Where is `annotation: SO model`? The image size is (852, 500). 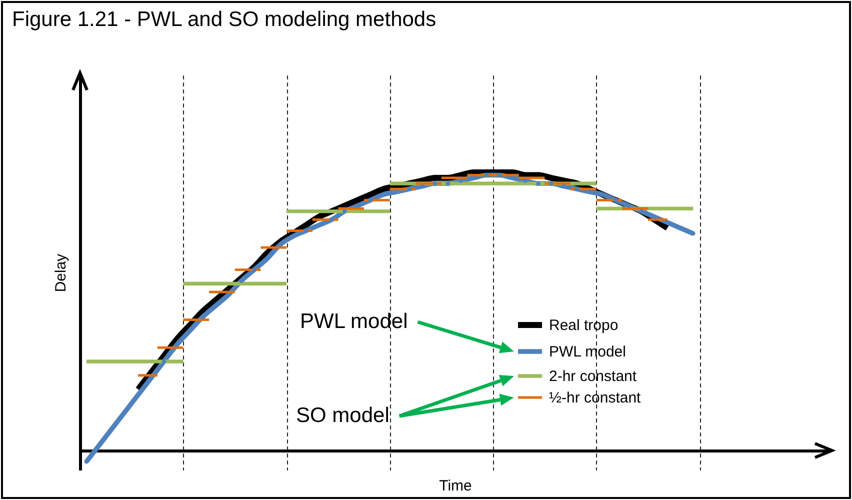 annotation: SO model is located at coordinates (343, 416).